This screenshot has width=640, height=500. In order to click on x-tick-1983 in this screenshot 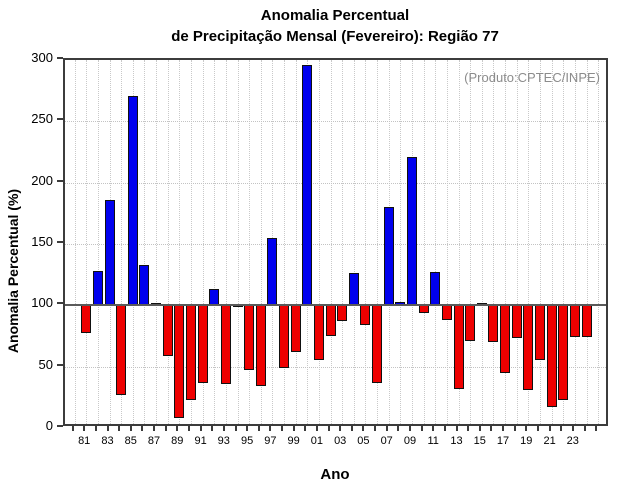, I will do `click(107, 428)`.